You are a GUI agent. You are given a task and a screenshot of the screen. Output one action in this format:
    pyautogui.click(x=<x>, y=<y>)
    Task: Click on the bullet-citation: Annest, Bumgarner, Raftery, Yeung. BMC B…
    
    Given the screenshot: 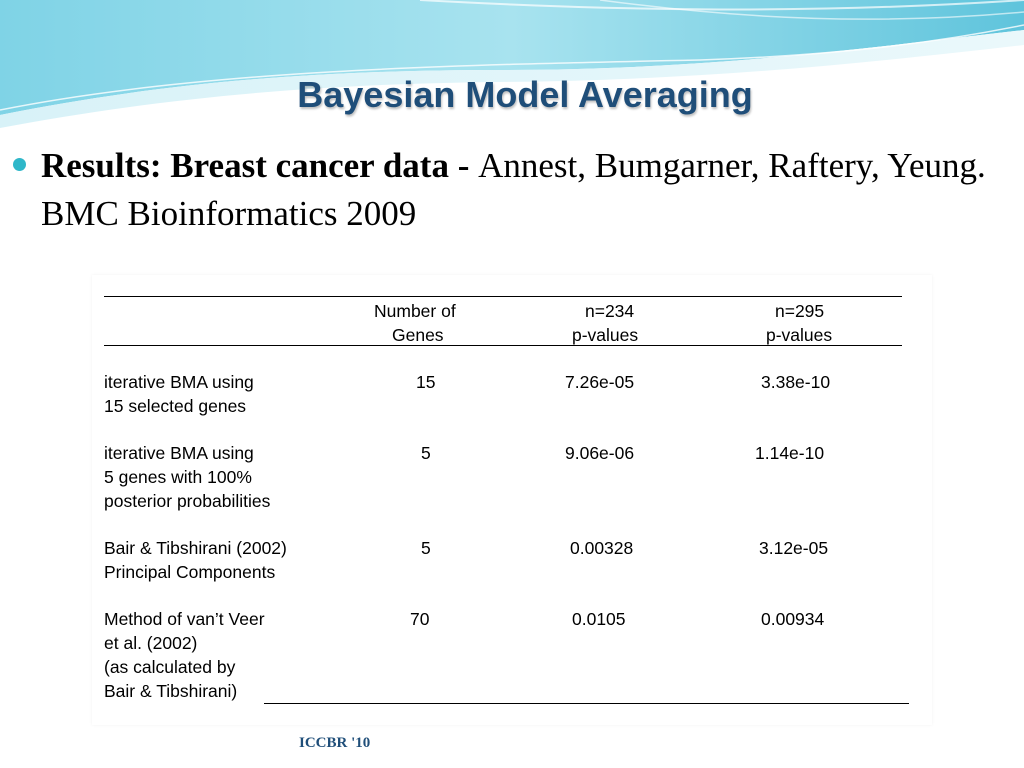 What is the action you would take?
    pyautogui.click(x=513, y=189)
    